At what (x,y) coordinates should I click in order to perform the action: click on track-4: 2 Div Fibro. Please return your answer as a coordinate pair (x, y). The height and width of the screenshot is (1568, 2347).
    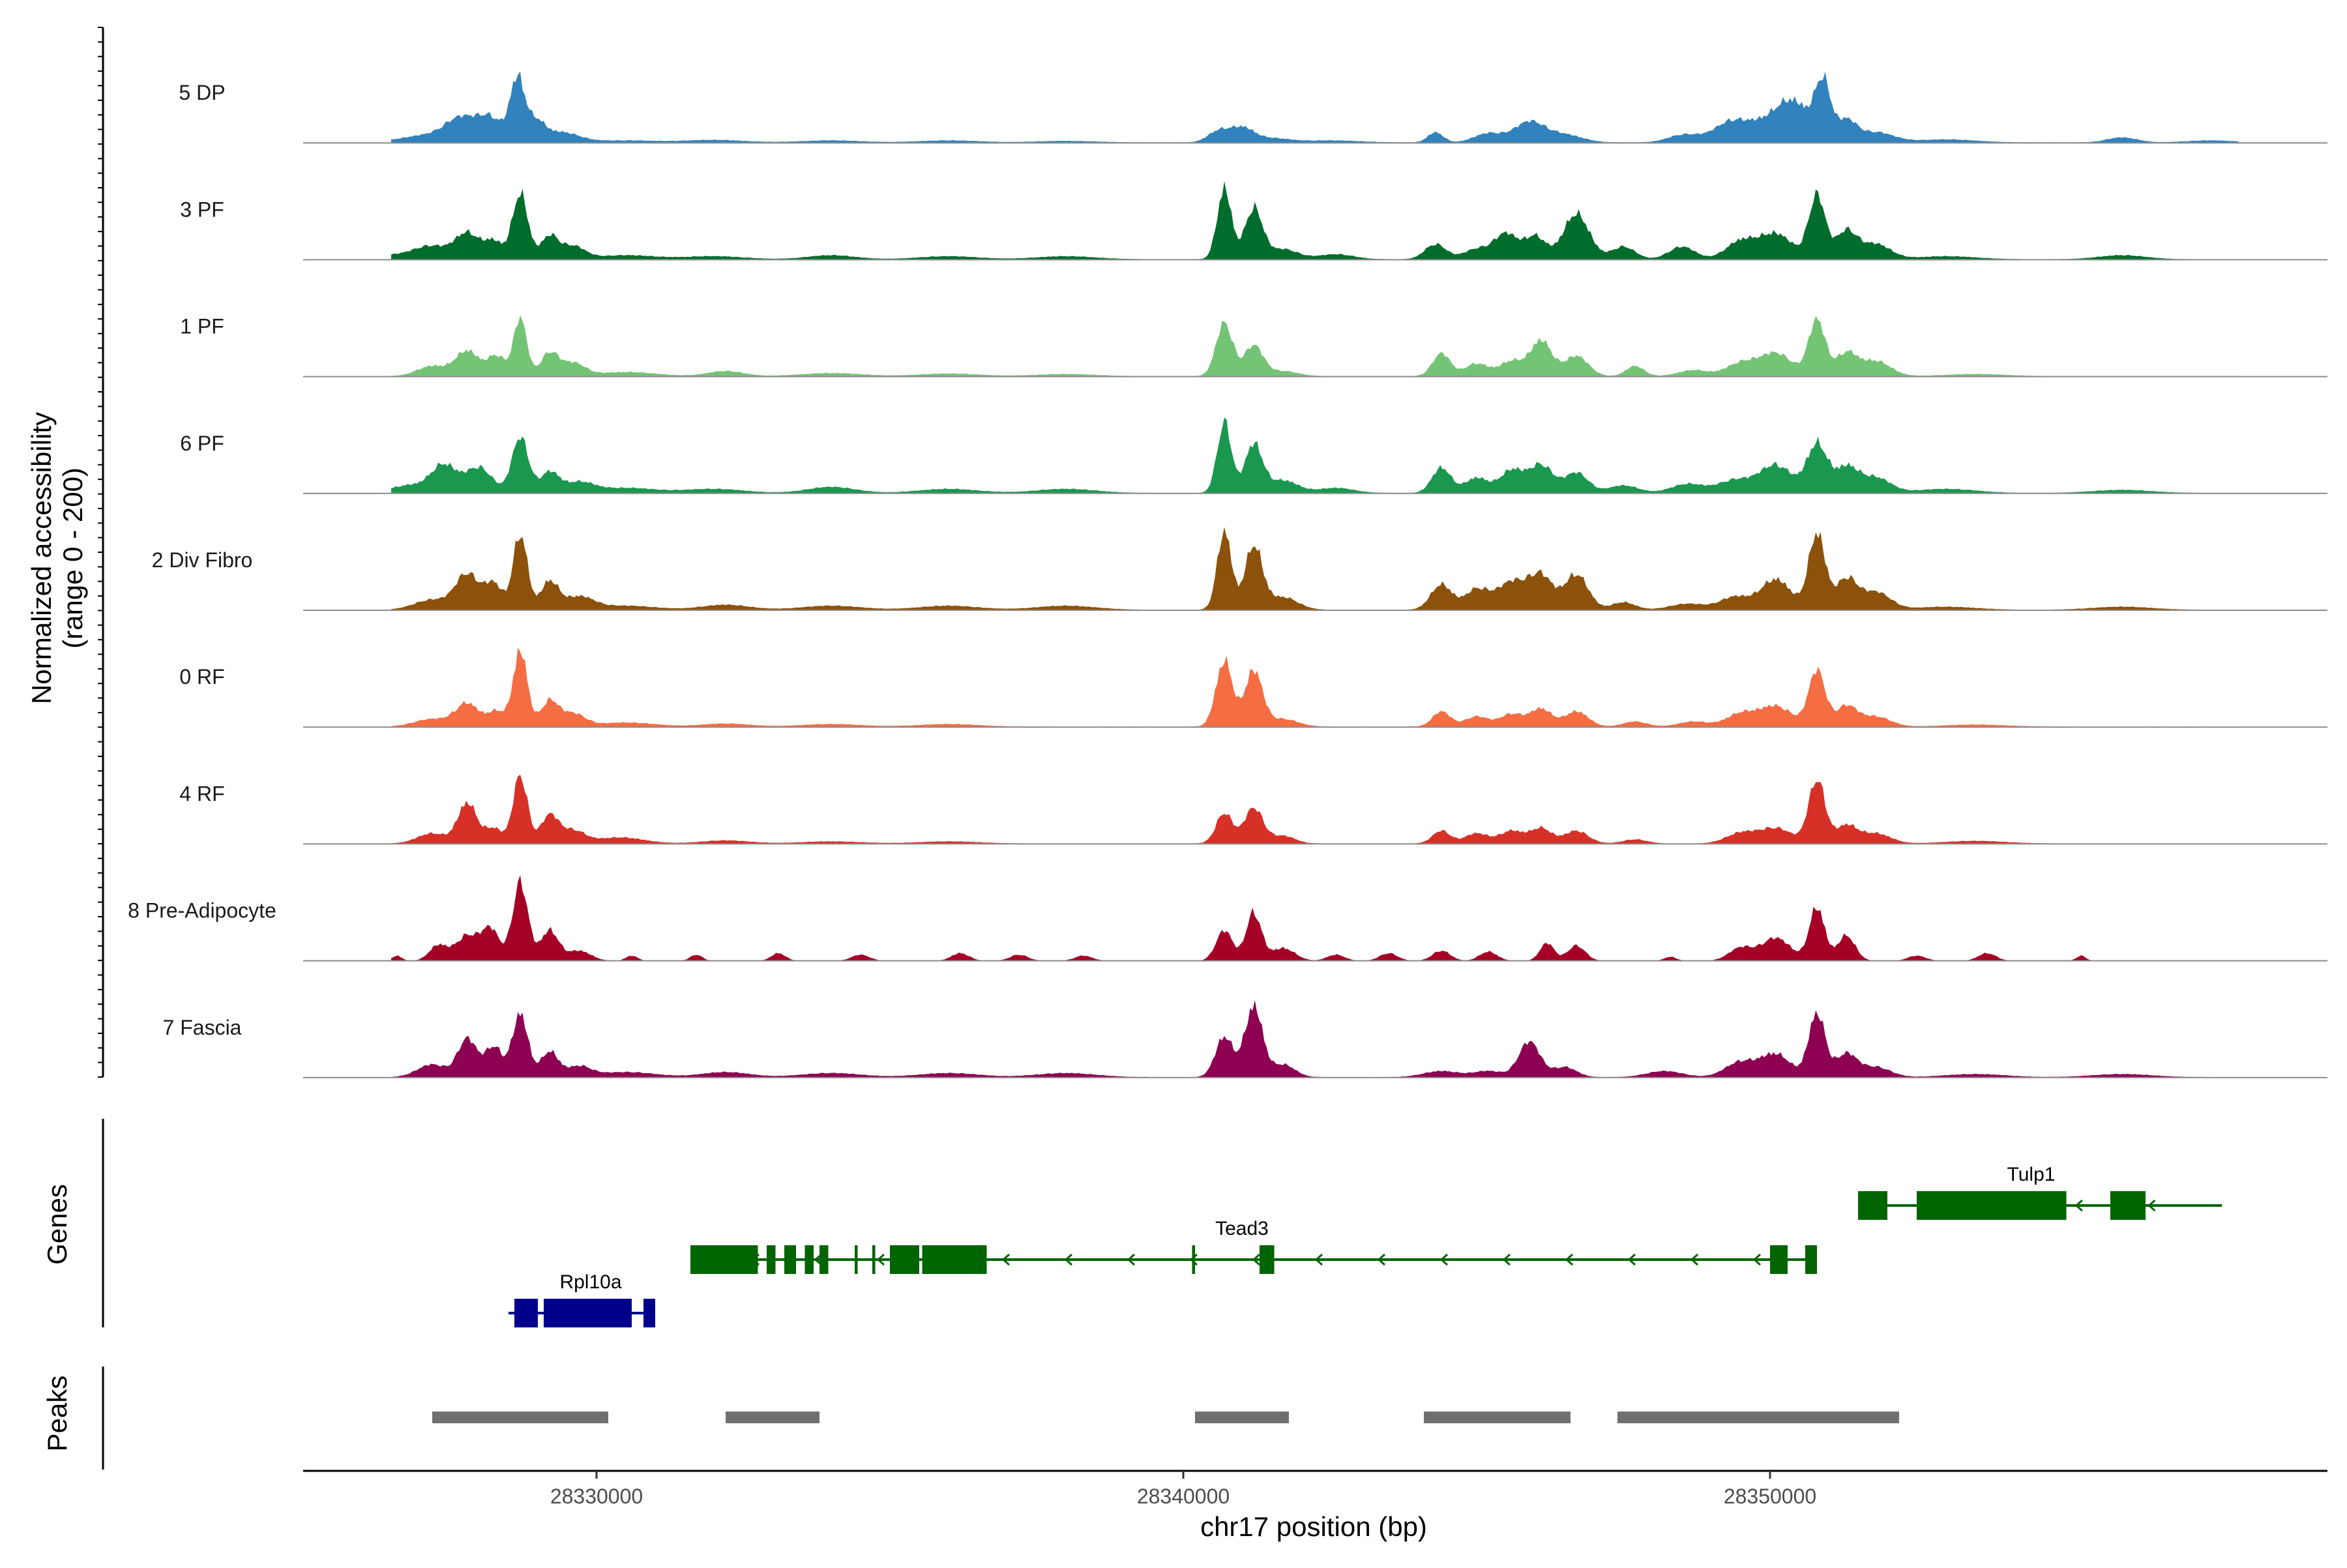
    Looking at the image, I should click on (1239, 569).